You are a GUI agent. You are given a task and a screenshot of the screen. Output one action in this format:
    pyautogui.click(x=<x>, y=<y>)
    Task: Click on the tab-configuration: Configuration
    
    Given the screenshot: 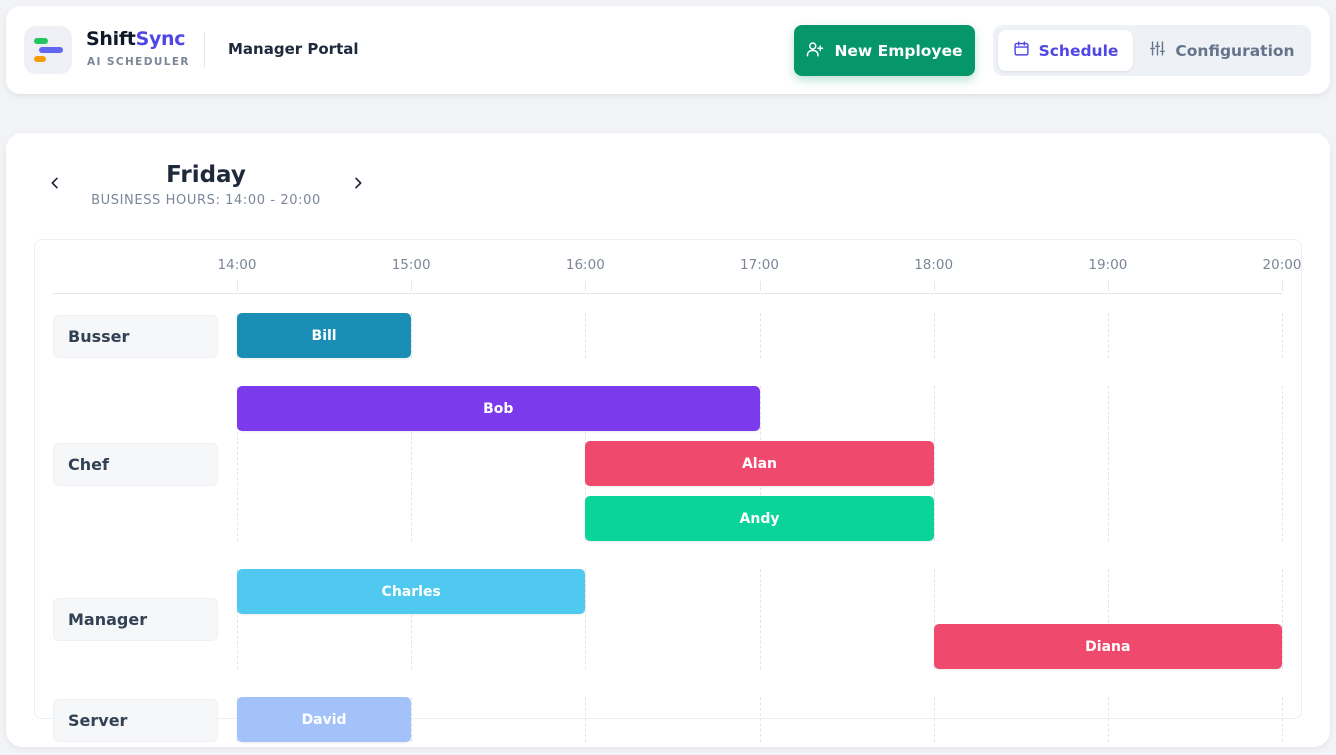 What is the action you would take?
    pyautogui.click(x=1222, y=50)
    